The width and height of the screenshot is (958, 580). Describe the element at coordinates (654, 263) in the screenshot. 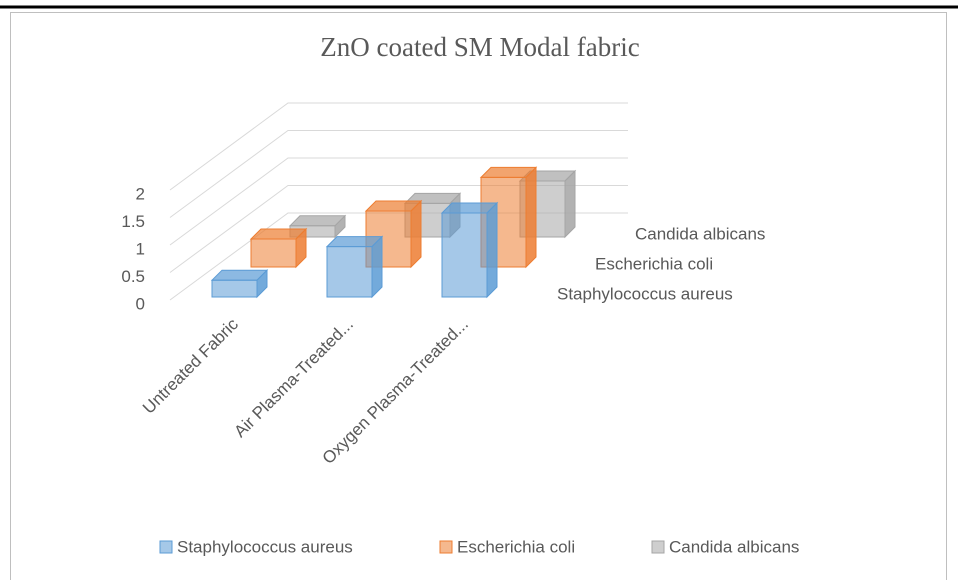

I see `depth-axis-label: Escherichia coli` at that location.